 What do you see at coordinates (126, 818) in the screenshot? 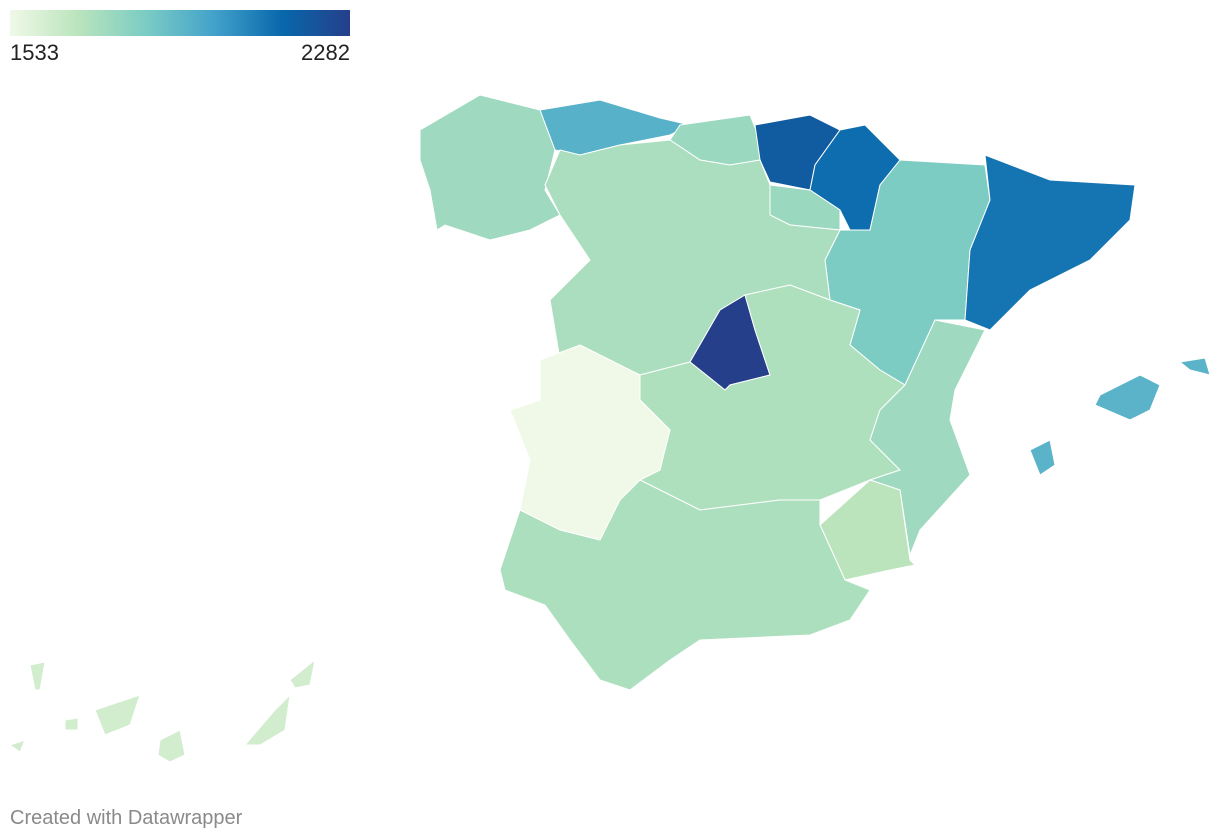
I see `footer: Created with Datawrapper` at bounding box center [126, 818].